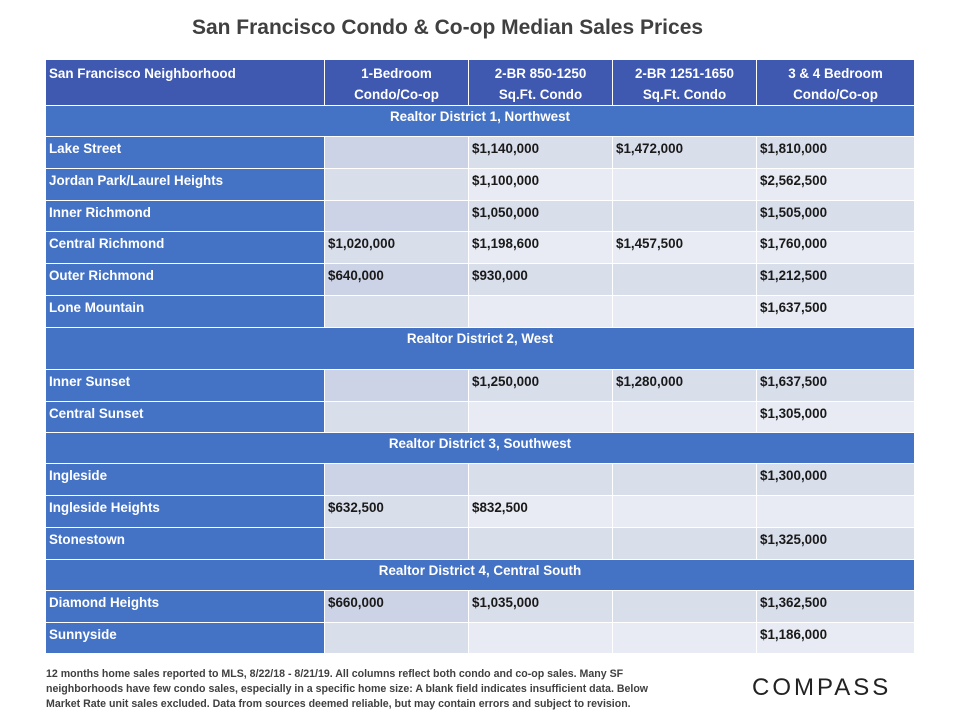  What do you see at coordinates (684, 152) in the screenshot?
I see `price-2br-large-cell: $1,472,000` at bounding box center [684, 152].